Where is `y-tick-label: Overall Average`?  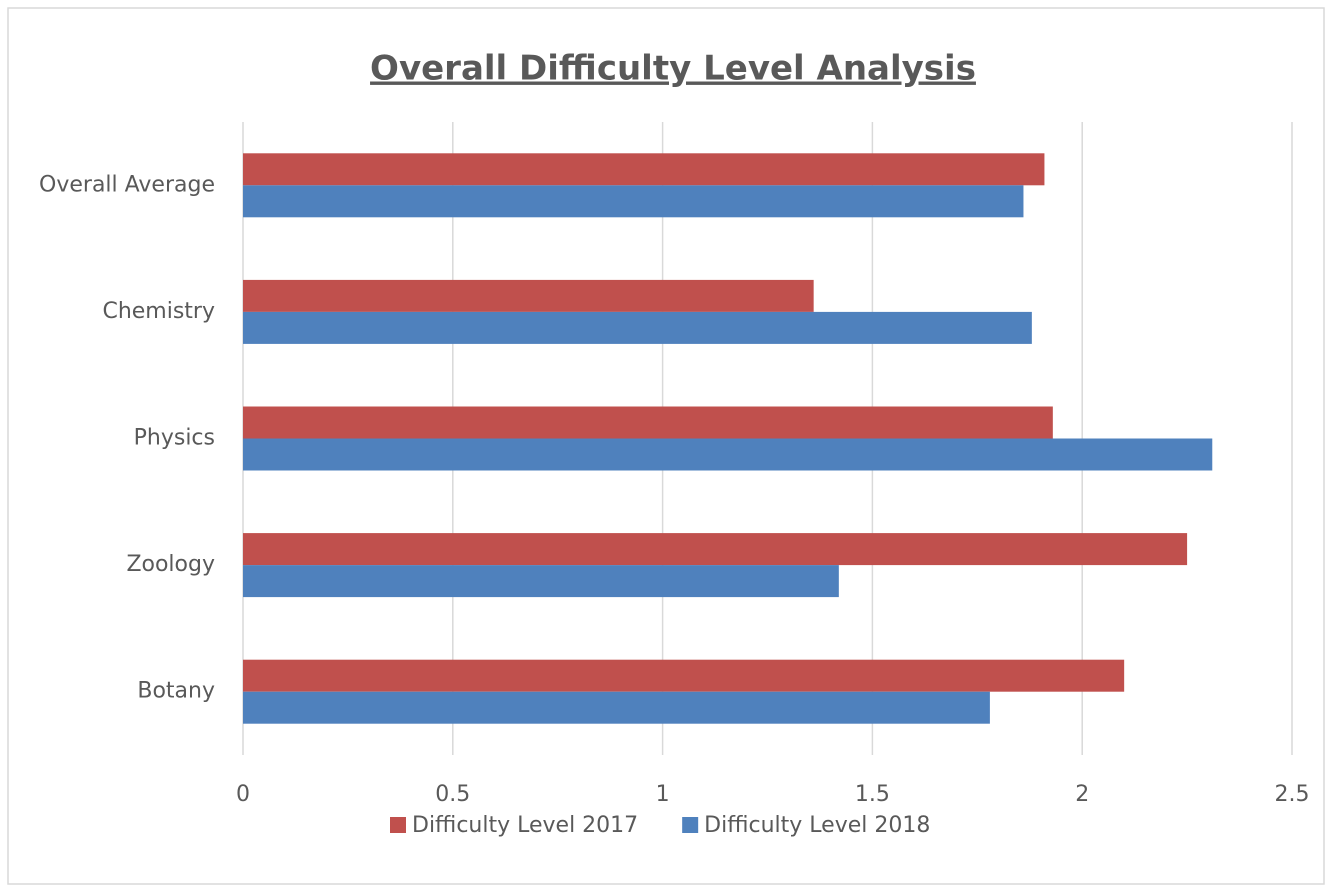
y-tick-label: Overall Average is located at coordinates (127, 184).